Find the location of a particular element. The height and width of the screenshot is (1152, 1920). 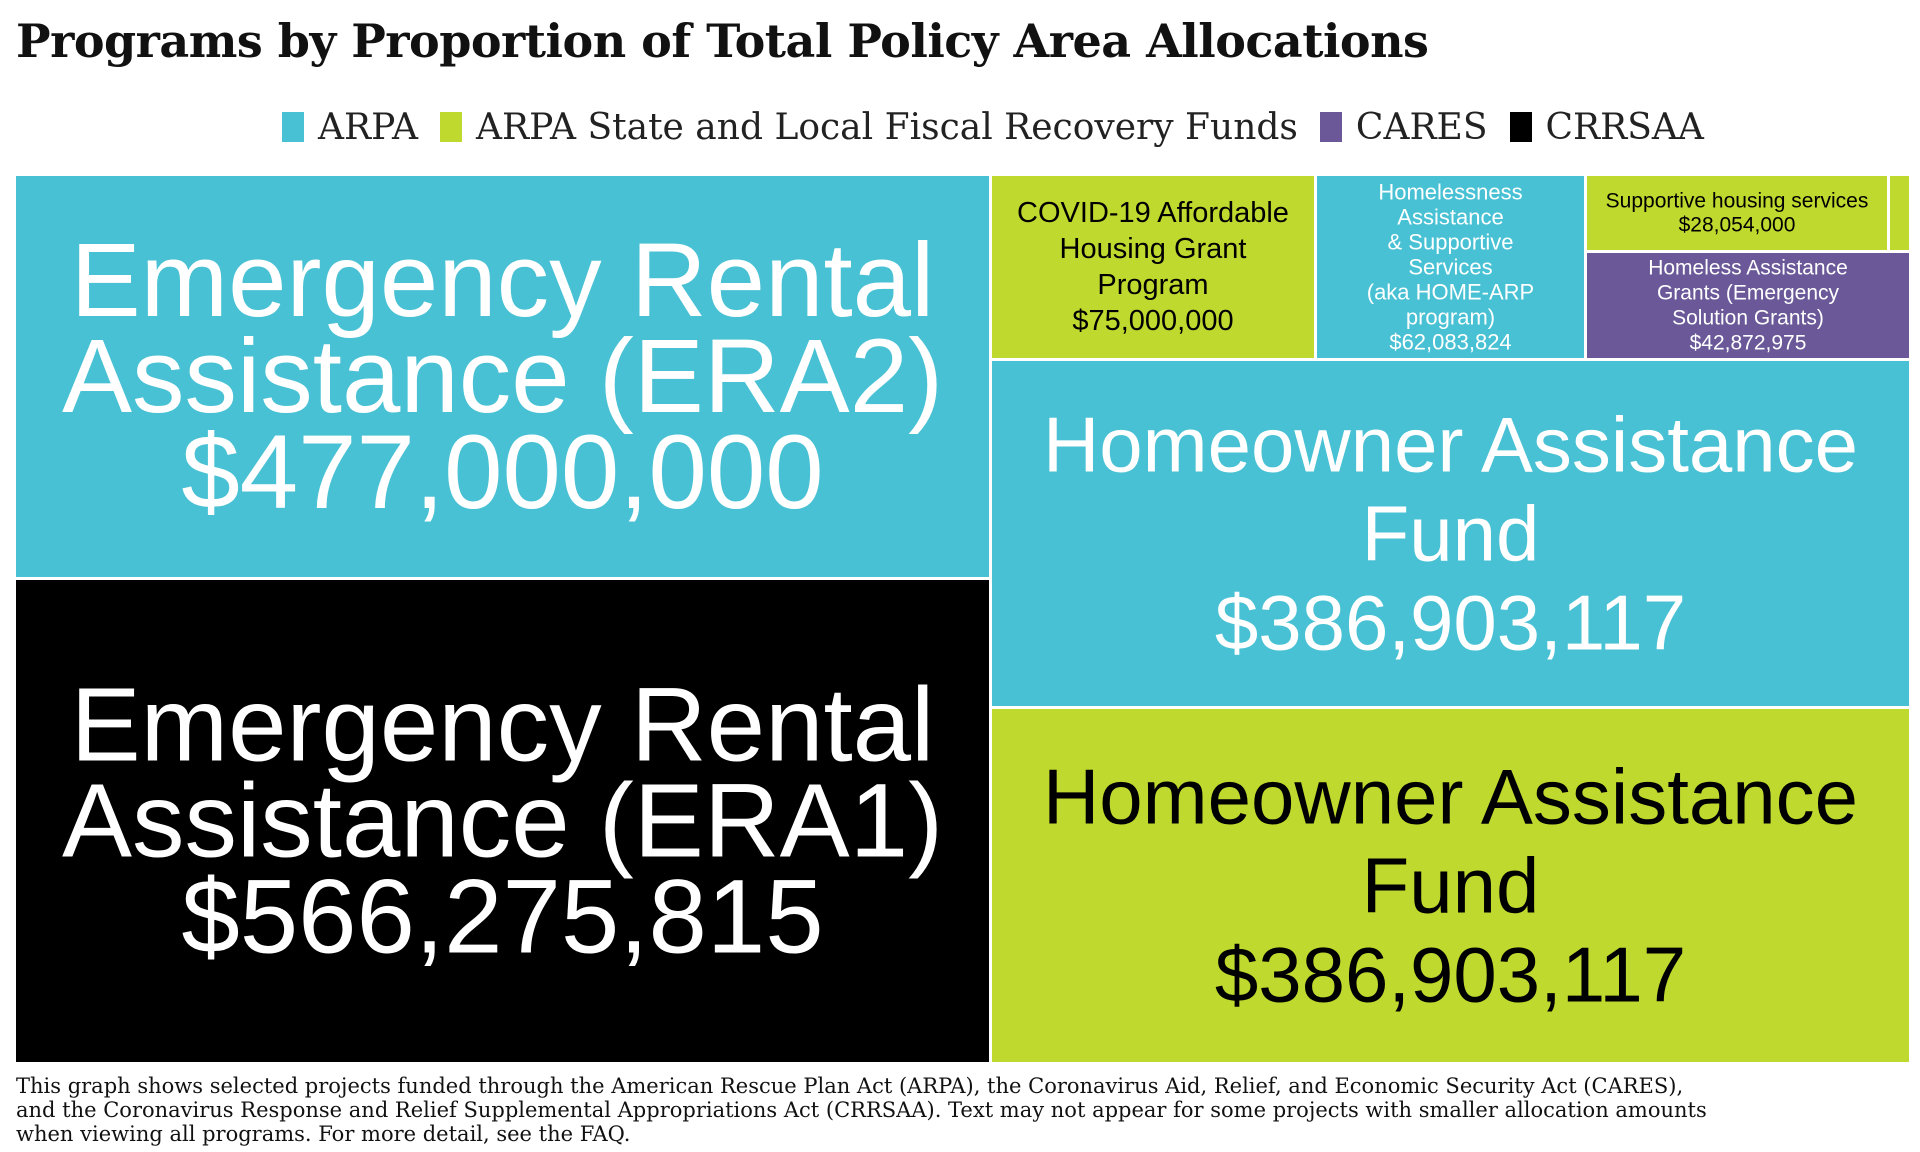

tile-value-label: $75,000,000 is located at coordinates (1152, 321).